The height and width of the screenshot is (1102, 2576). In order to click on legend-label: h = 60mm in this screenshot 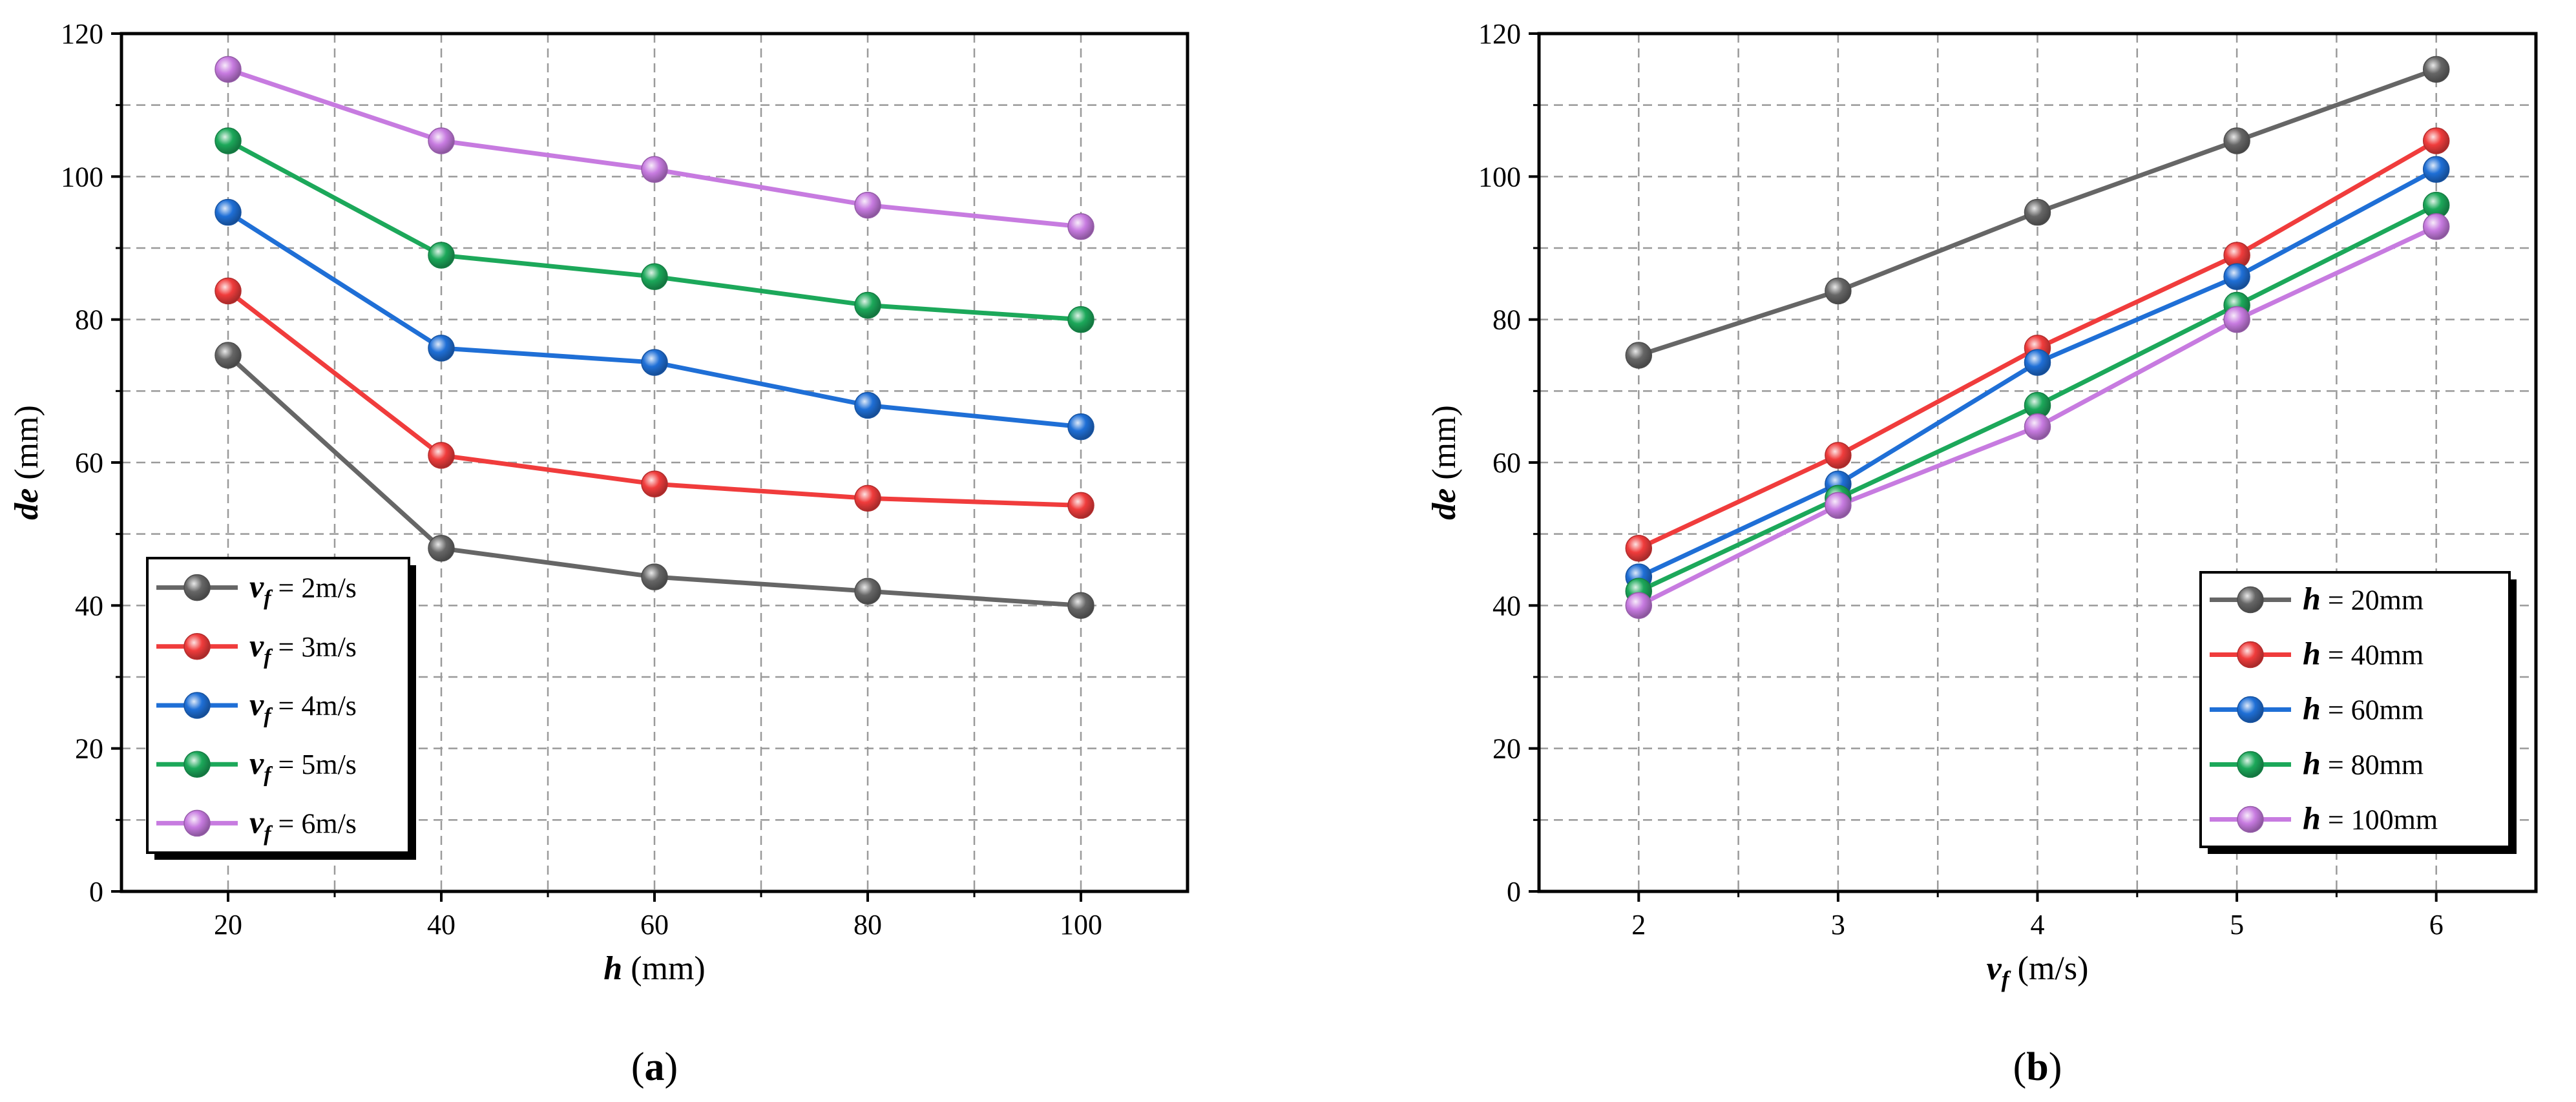, I will do `click(2363, 709)`.